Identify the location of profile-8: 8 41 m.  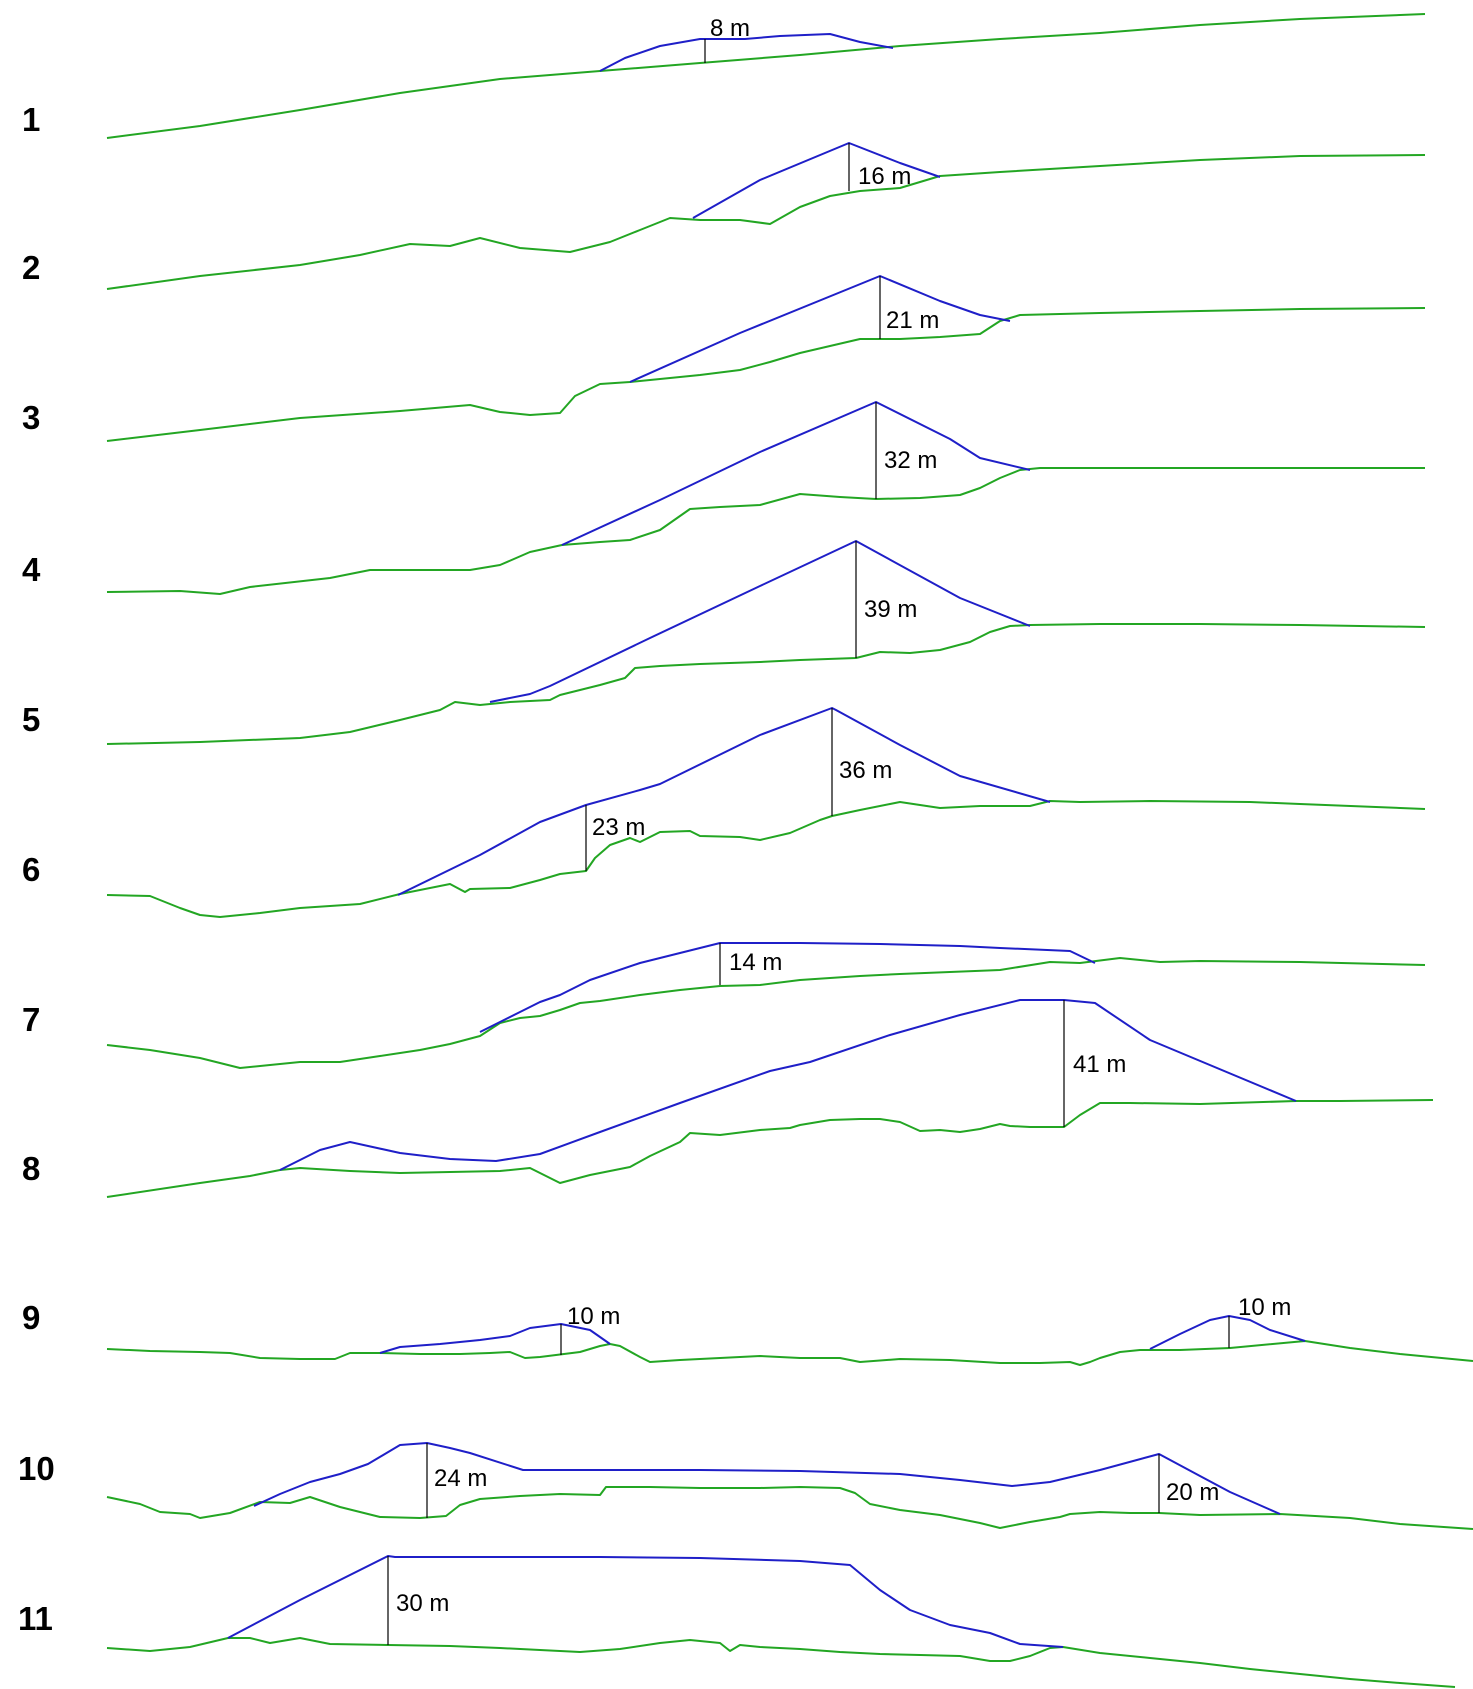
(728, 1098).